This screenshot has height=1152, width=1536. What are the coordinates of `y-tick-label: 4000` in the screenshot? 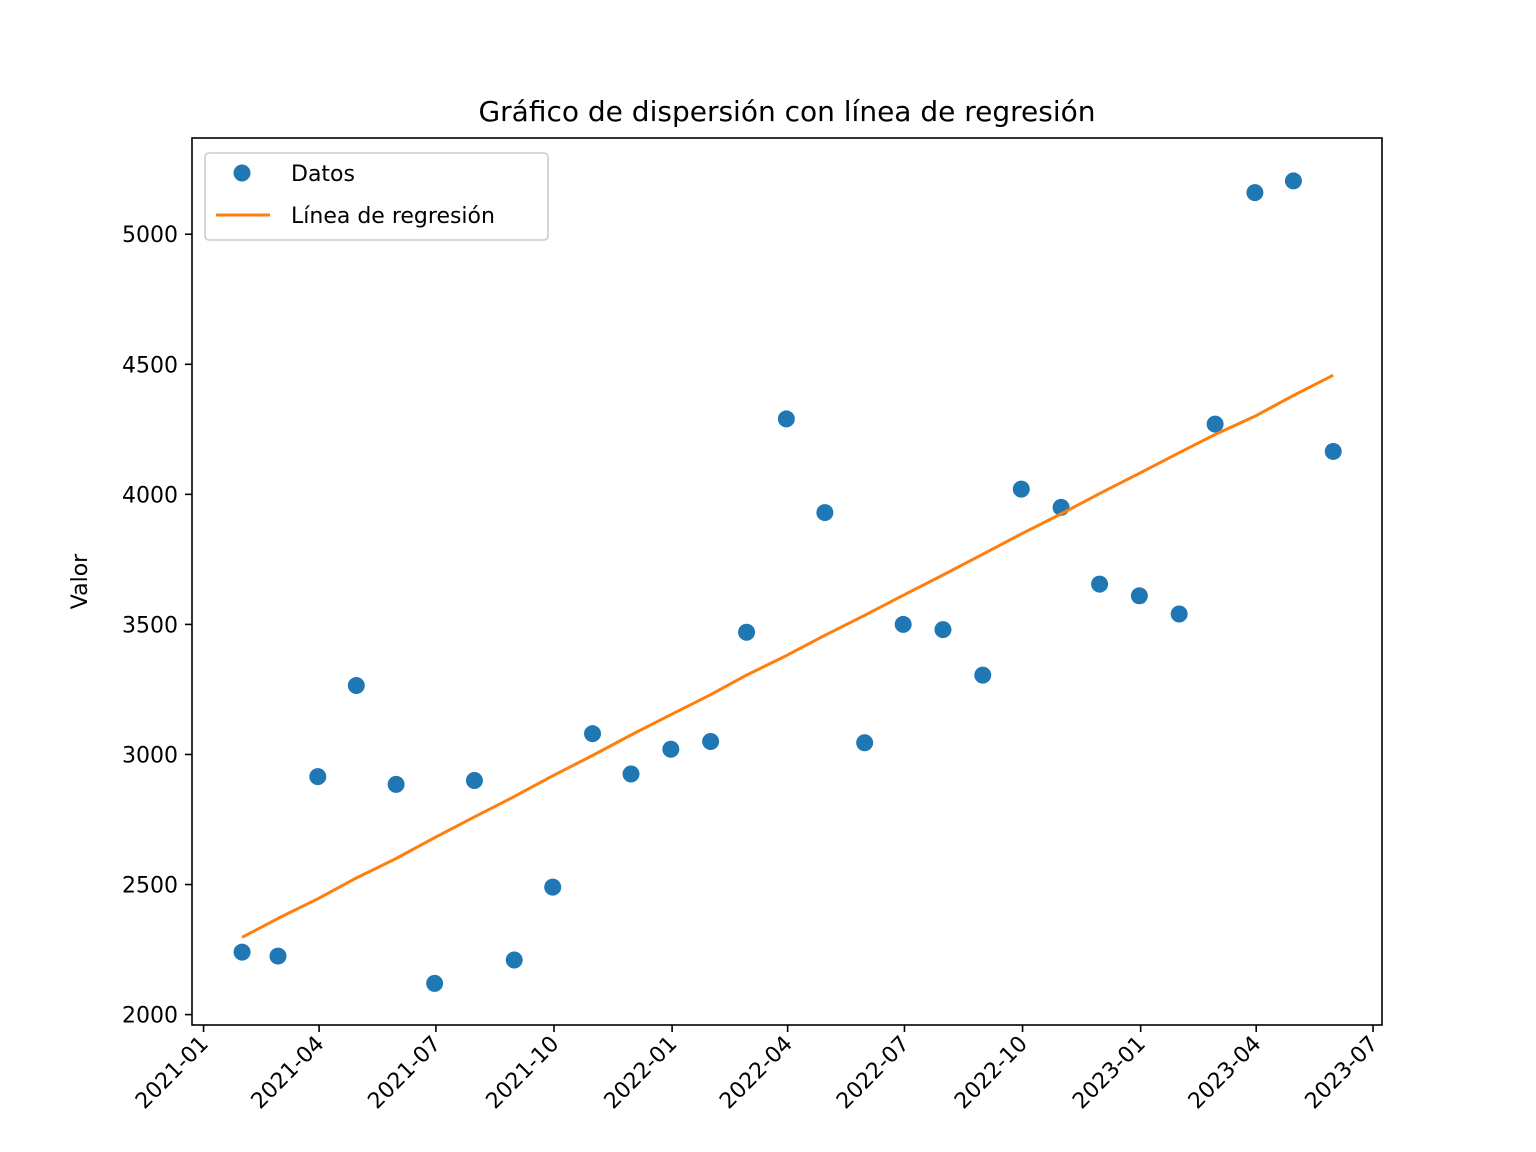 It's located at (150, 495).